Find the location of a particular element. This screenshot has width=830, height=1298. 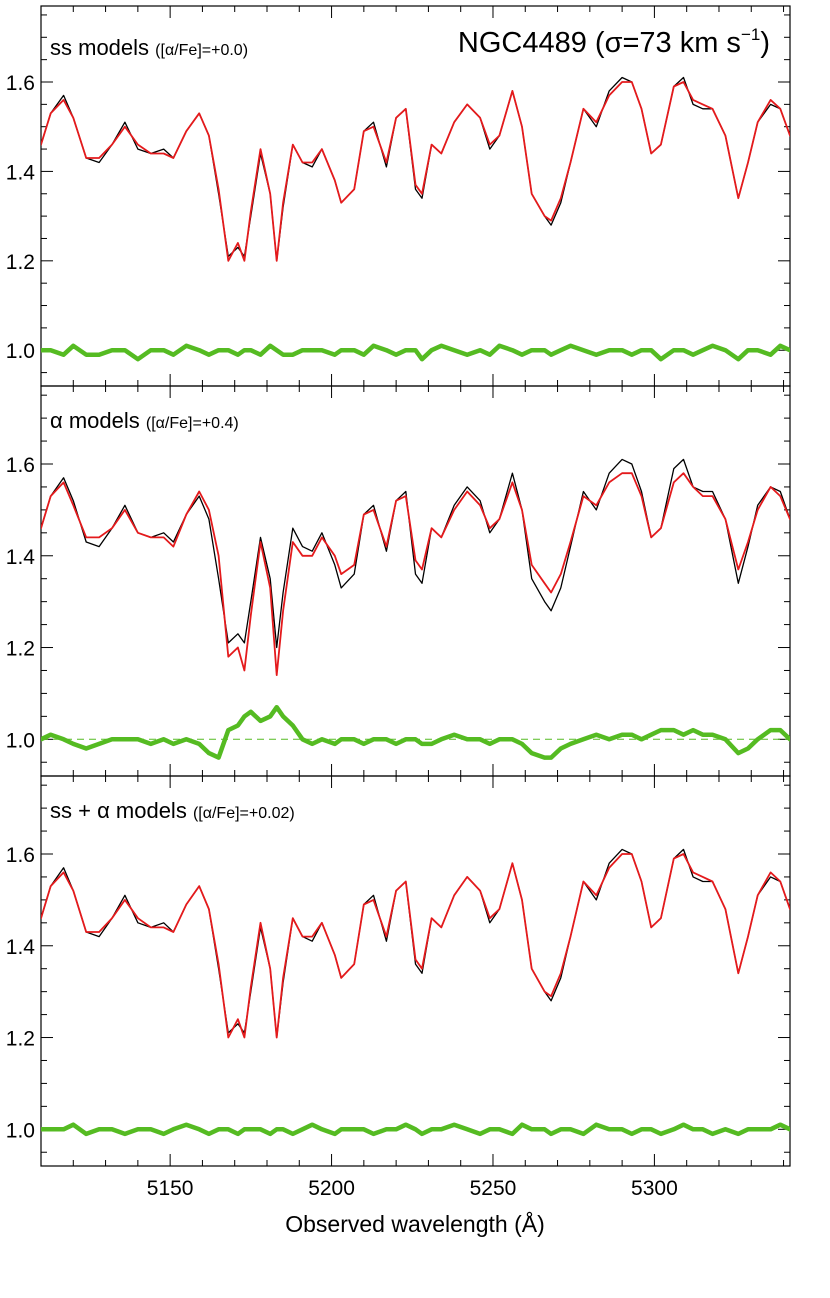

panel-3-label-main: ss + α models is located at coordinates (118, 810).